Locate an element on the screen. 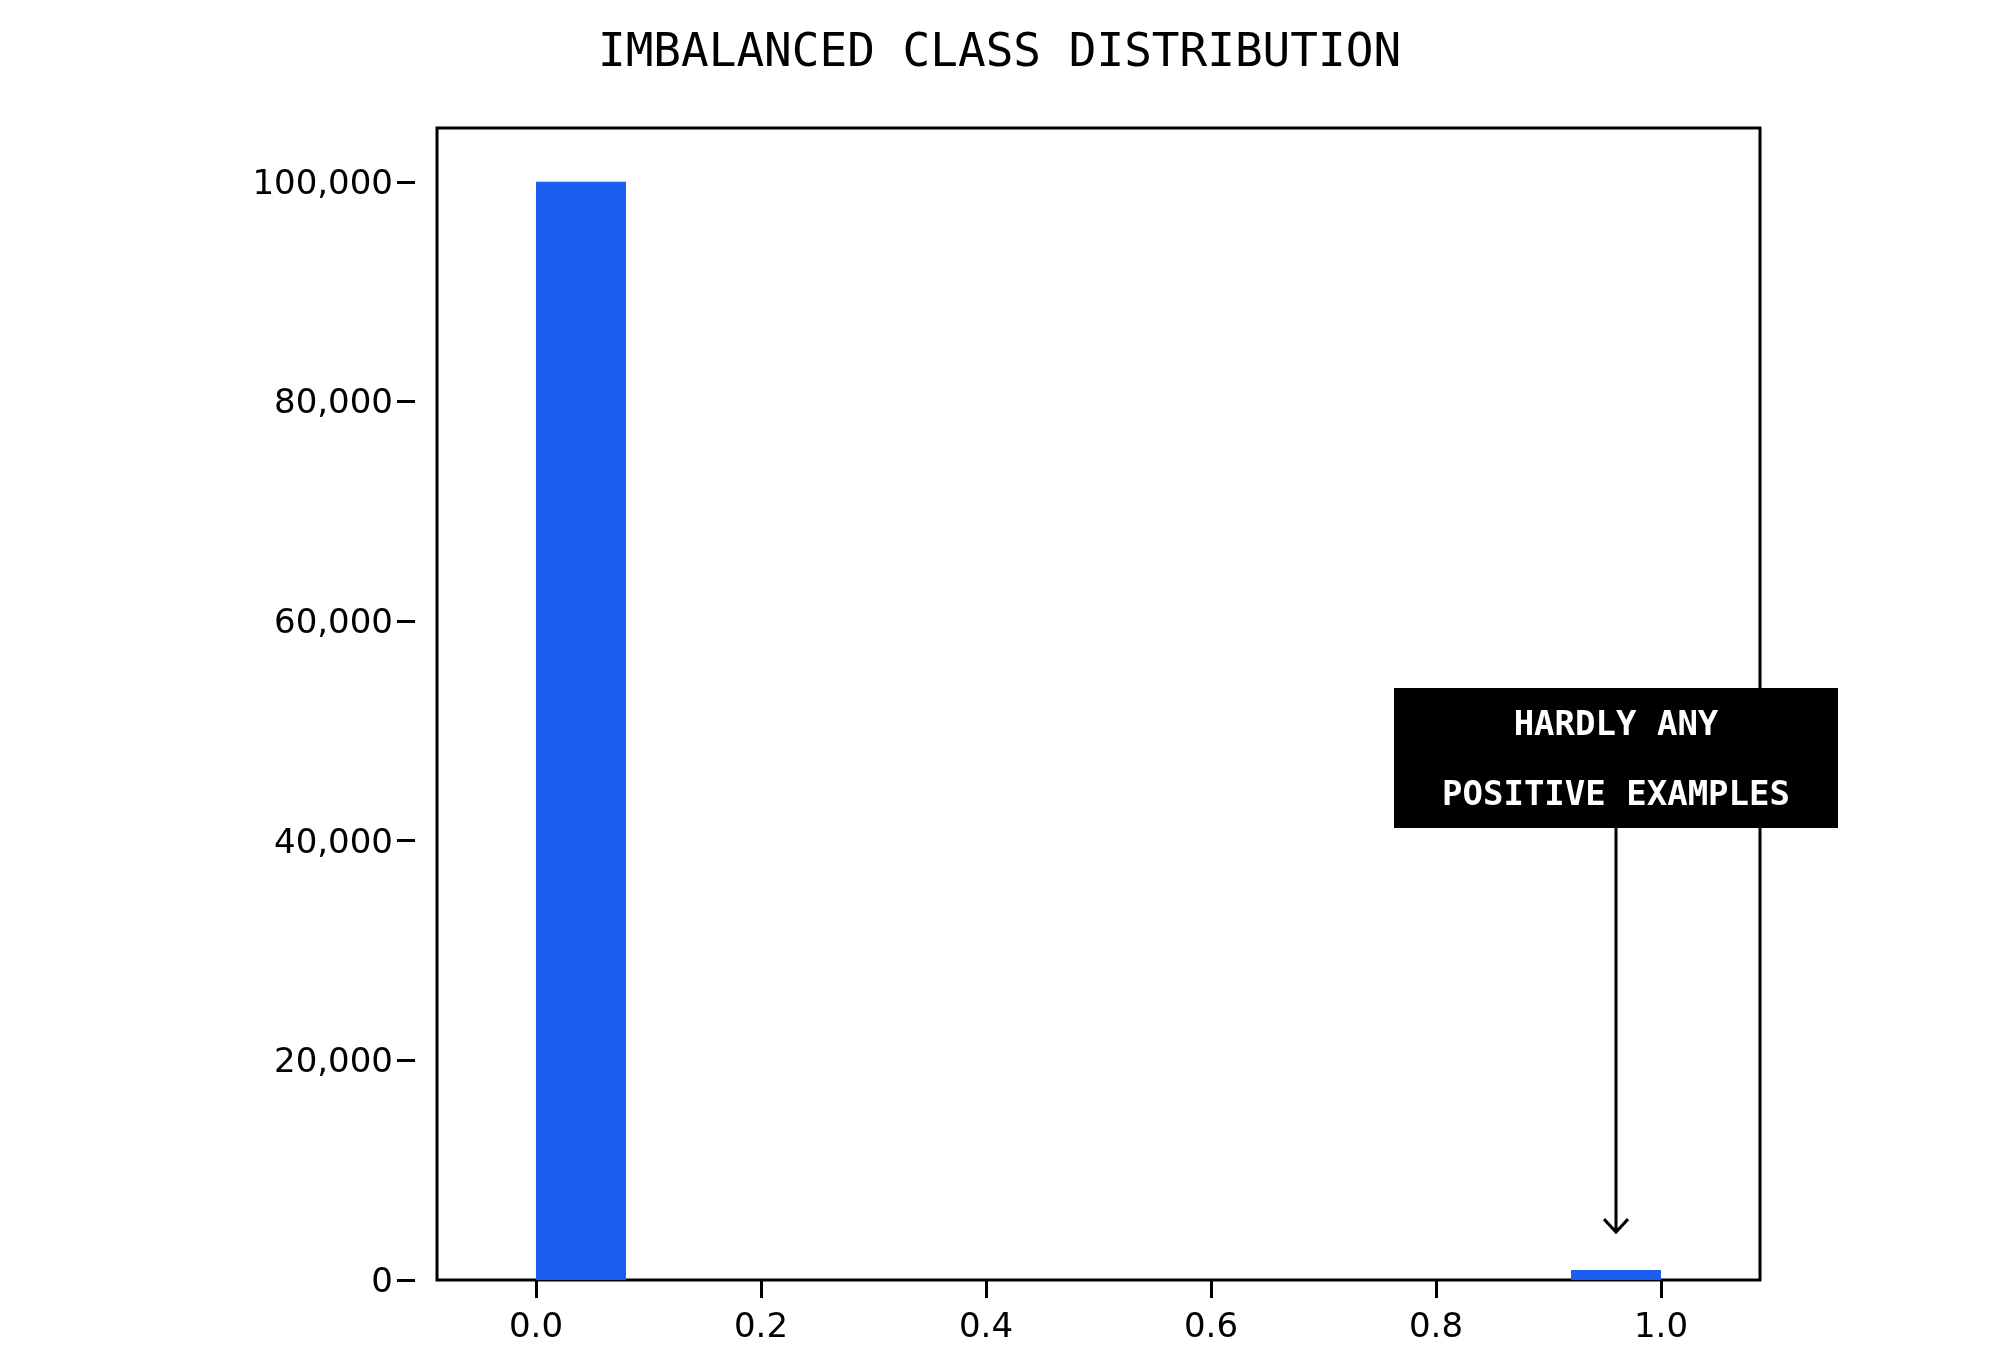  chart-title: IMBALANCED CLASS DISTRIBUTION is located at coordinates (999, 50).